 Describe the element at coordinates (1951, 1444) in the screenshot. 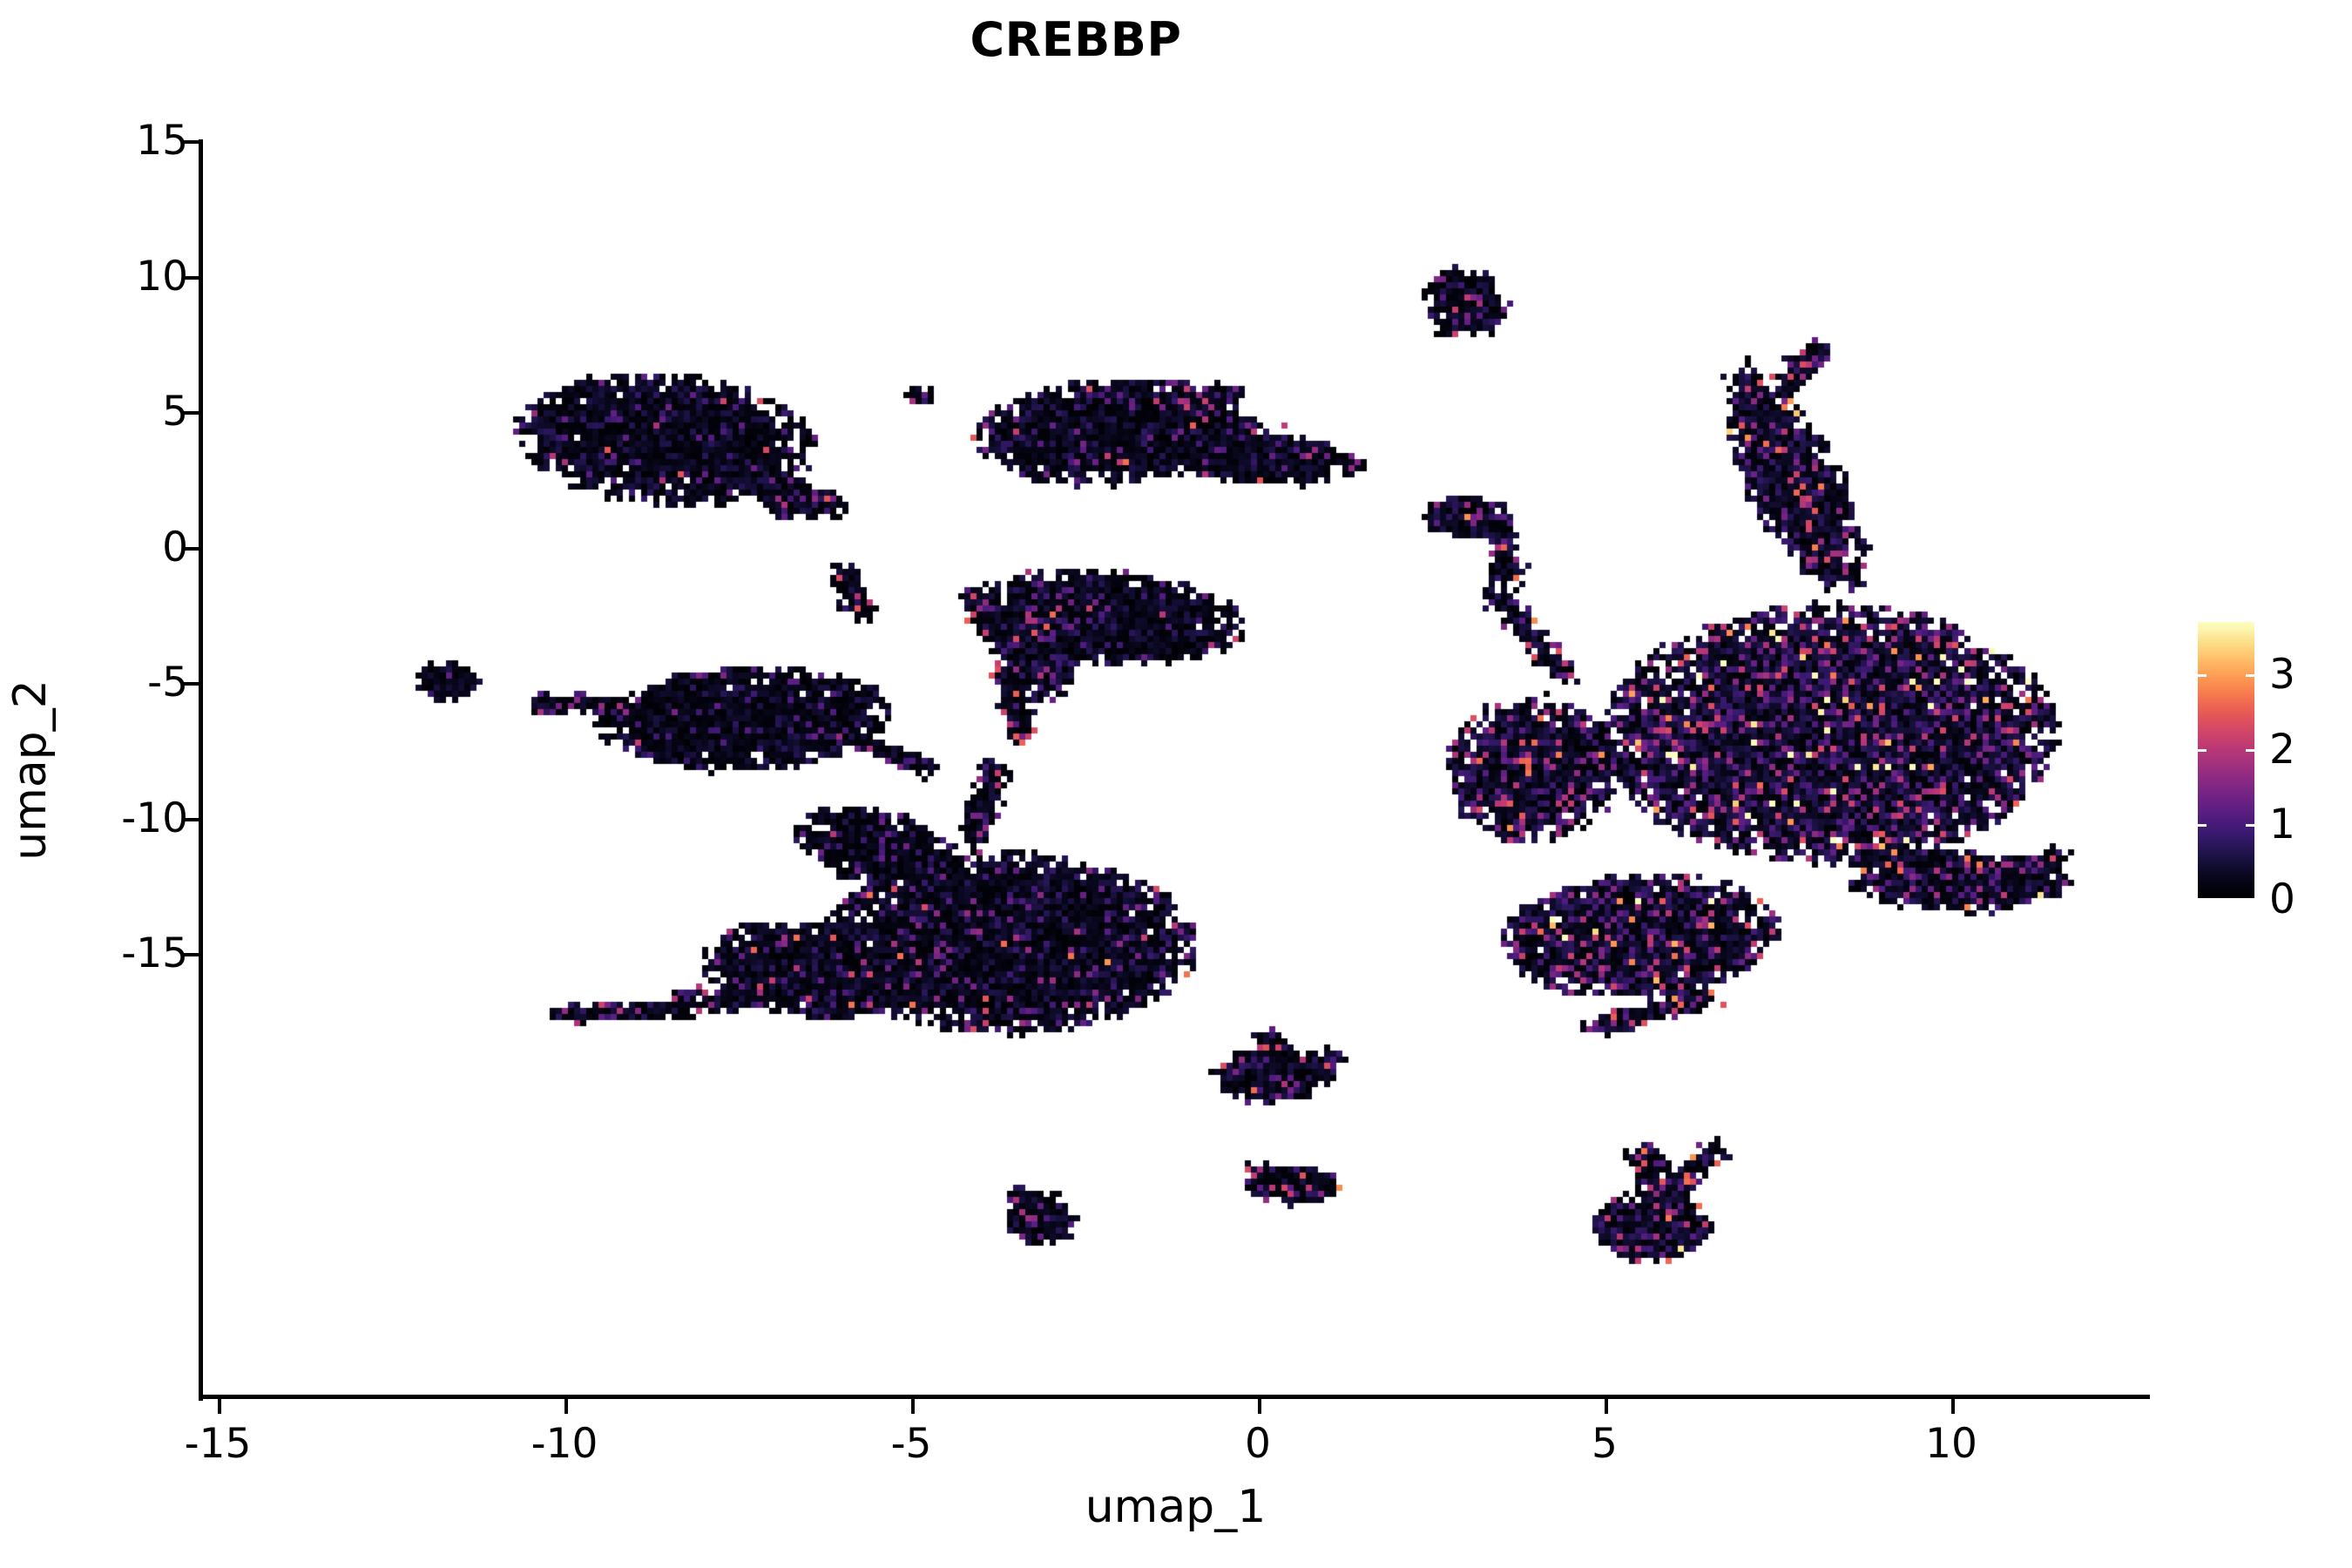

I see `x-tick-label-10: 10` at that location.